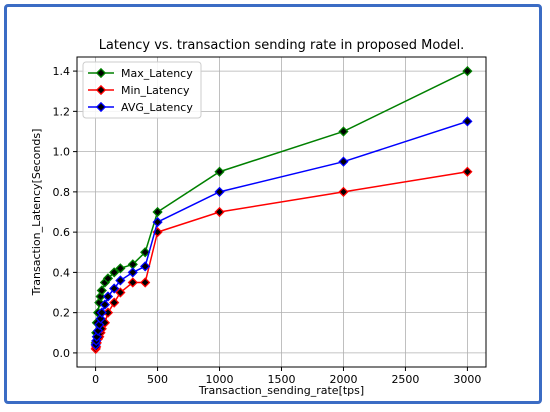  Describe the element at coordinates (62, 313) in the screenshot. I see `y-tick-label: 0.2` at that location.